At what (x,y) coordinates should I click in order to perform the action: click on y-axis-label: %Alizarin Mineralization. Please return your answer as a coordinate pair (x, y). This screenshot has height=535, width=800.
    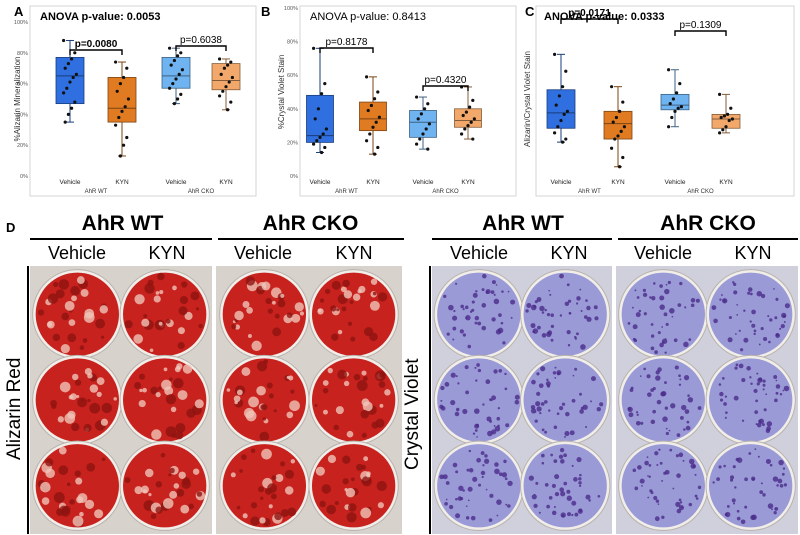
    Looking at the image, I should click on (17, 99).